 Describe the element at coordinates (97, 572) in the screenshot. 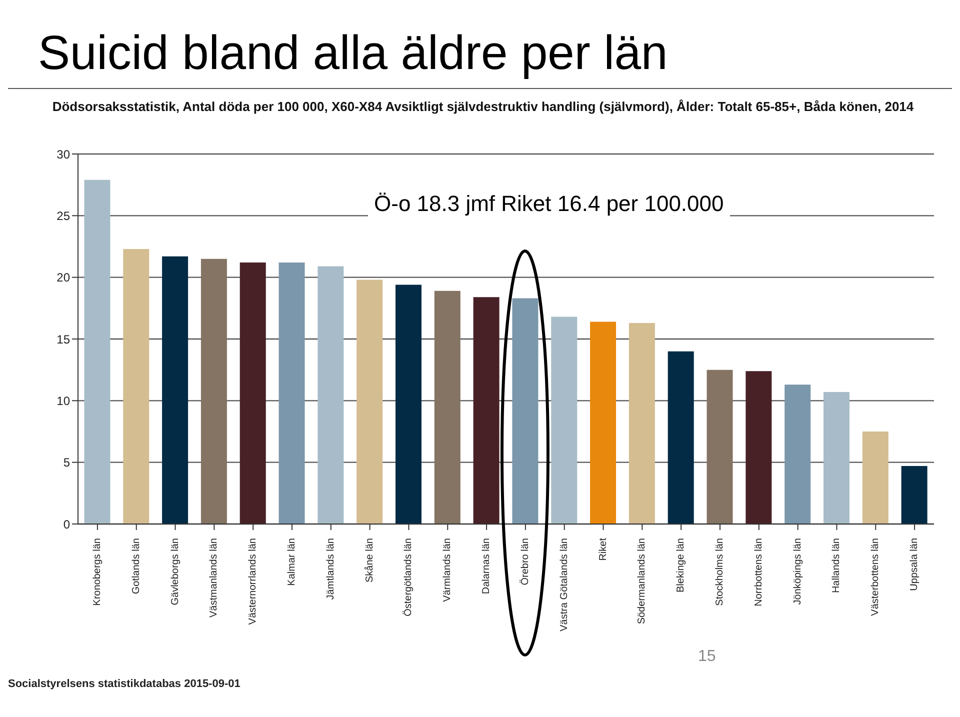

I see `x-tick-label: Kronobergs län` at that location.